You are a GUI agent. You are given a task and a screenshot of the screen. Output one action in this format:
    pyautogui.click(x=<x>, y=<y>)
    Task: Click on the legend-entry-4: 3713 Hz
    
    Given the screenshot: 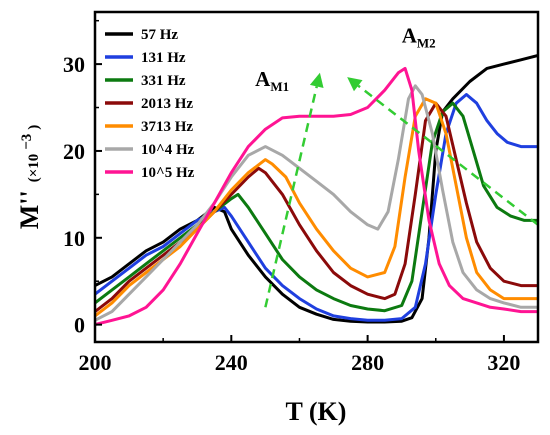 What is the action you would take?
    pyautogui.click(x=149, y=127)
    